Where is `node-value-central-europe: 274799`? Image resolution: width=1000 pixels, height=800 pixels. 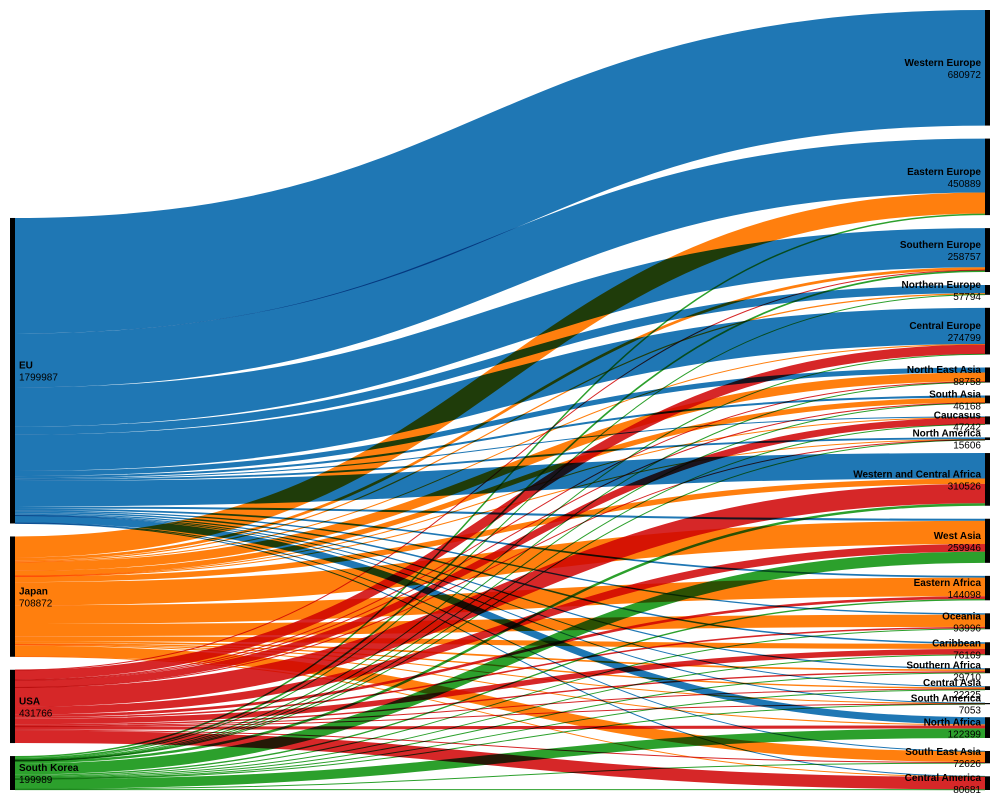 node-value-central-europe: 274799 is located at coordinates (965, 338).